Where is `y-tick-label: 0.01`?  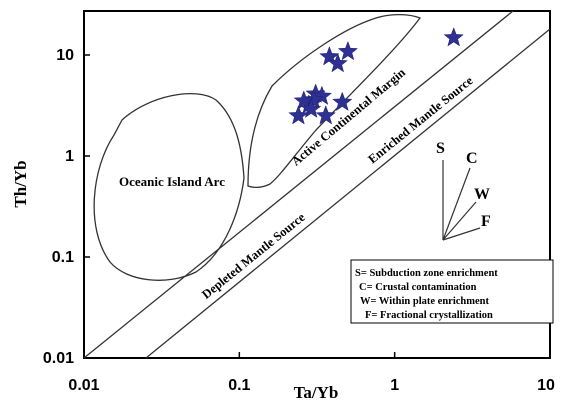 y-tick-label: 0.01 is located at coordinates (58, 358).